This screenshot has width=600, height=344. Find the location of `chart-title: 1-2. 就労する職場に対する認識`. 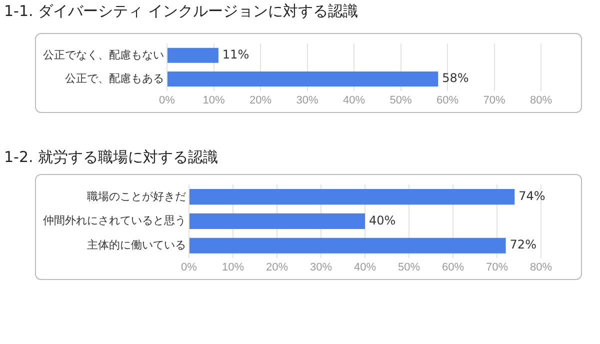

chart-title: 1-2. 就労する職場に対する認識 is located at coordinates (111, 157).